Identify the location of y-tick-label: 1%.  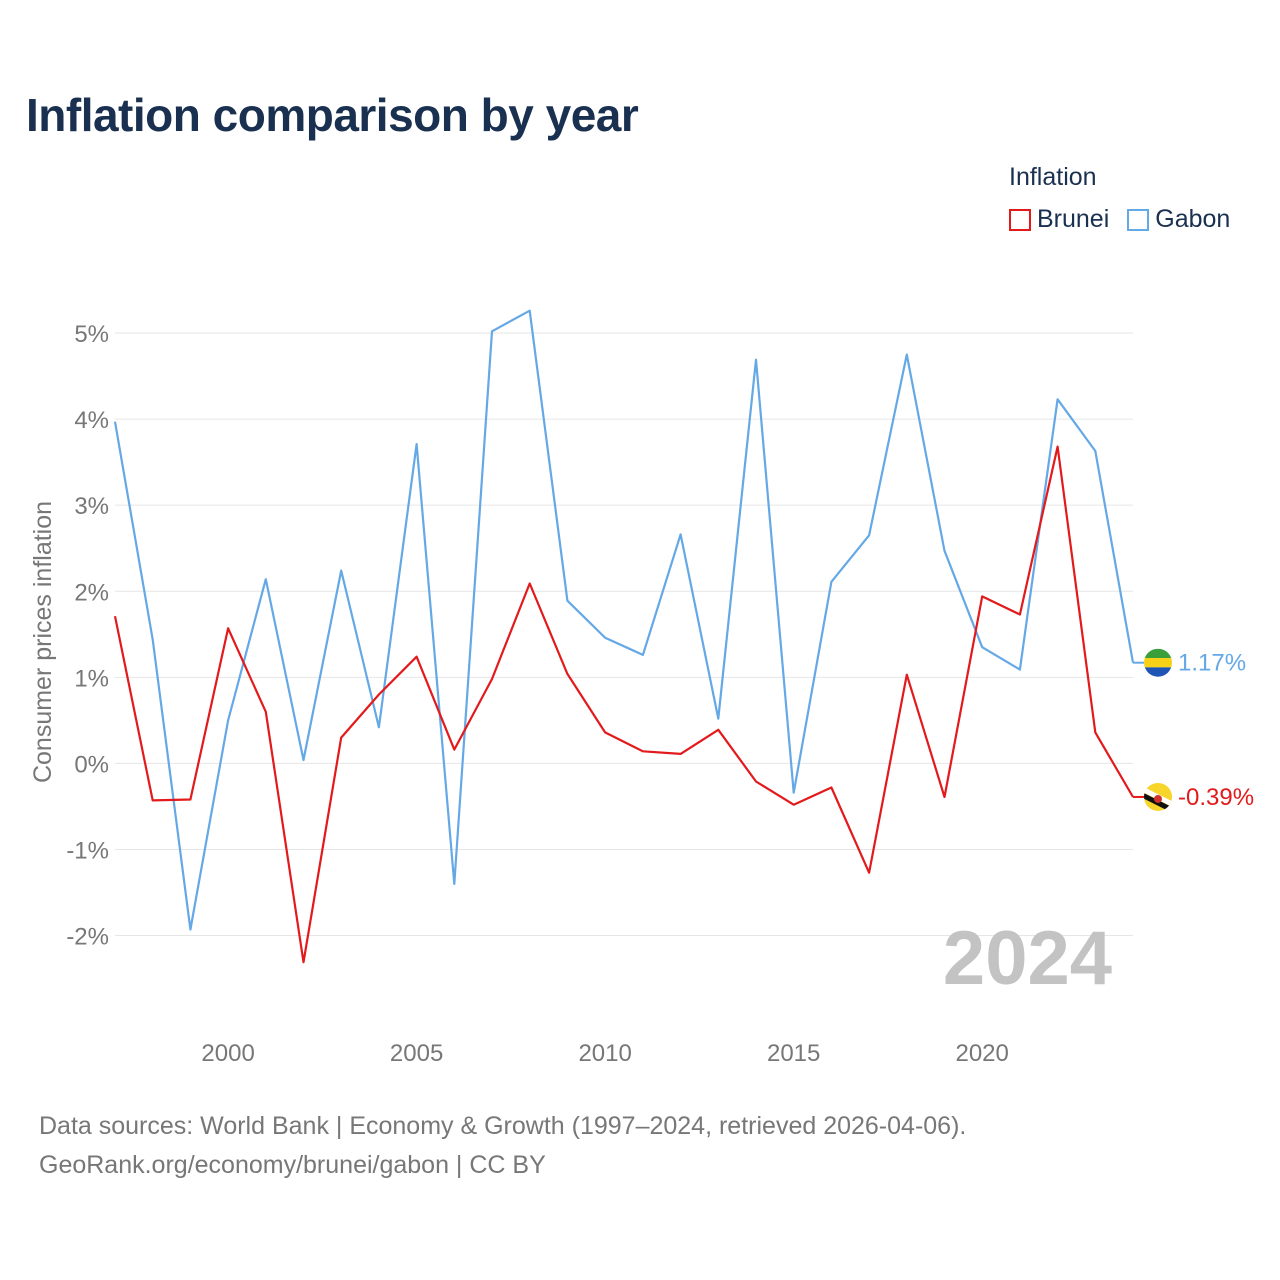
(91, 678).